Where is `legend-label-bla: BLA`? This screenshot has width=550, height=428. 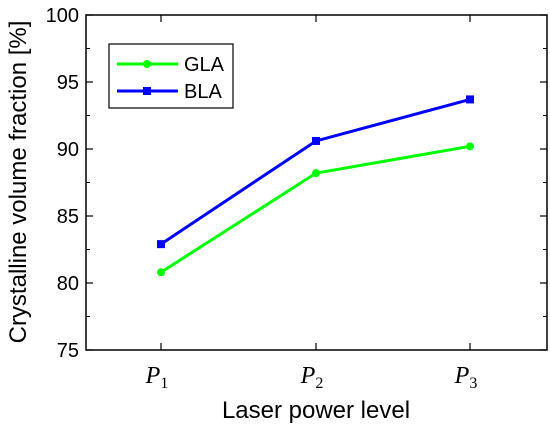
legend-label-bla: BLA is located at coordinates (203, 92).